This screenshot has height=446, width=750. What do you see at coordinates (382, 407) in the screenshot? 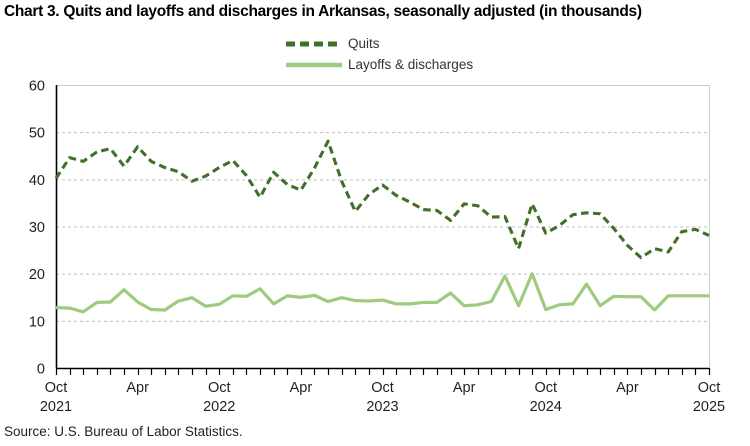
I see `x-axis-year-label: 2023` at bounding box center [382, 407].